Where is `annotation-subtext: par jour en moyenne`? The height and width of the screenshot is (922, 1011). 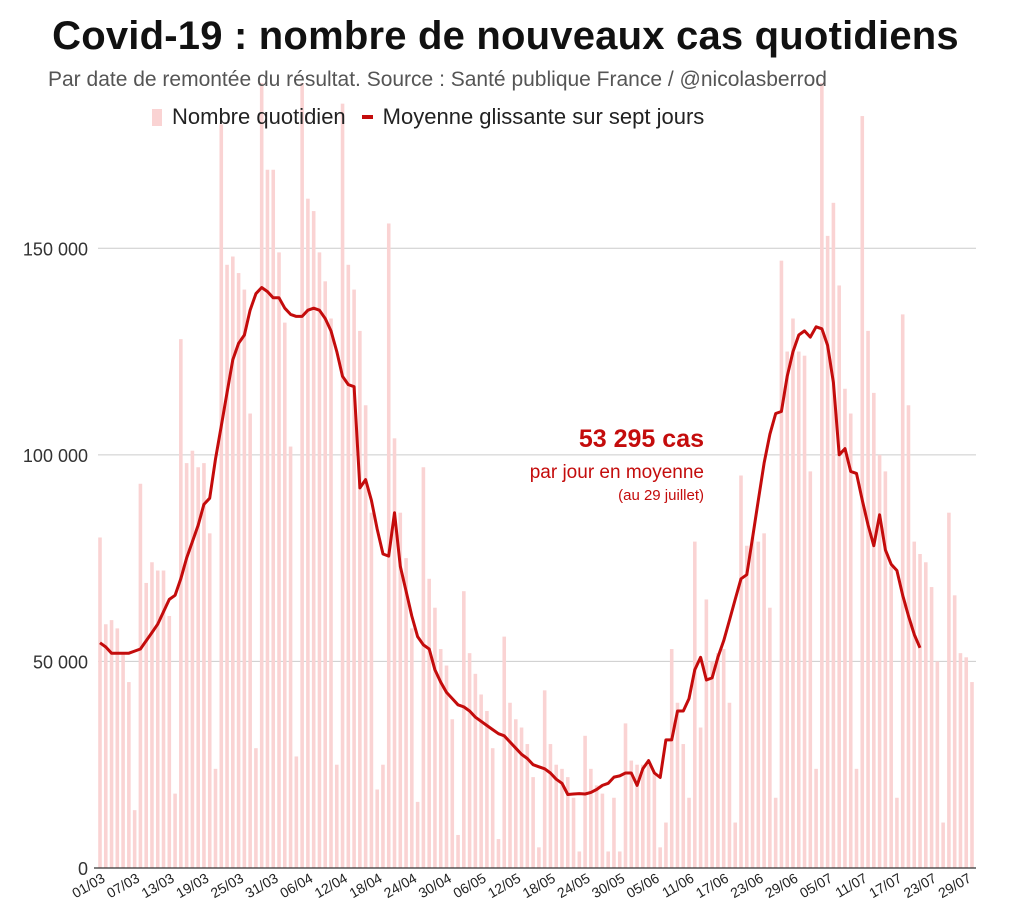
annotation-subtext: par jour en moyenne is located at coordinates (616, 472).